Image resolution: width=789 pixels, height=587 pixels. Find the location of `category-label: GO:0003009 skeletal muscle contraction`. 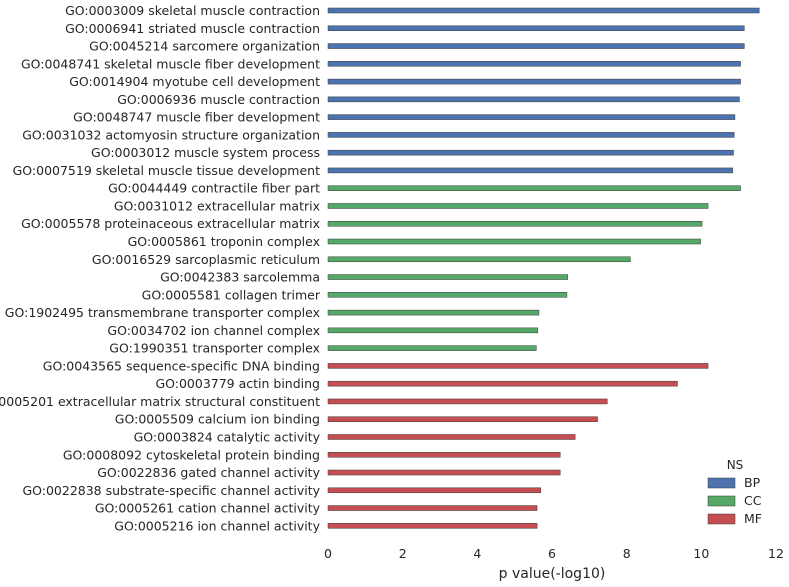

category-label: GO:0003009 skeletal muscle contraction is located at coordinates (192, 10).